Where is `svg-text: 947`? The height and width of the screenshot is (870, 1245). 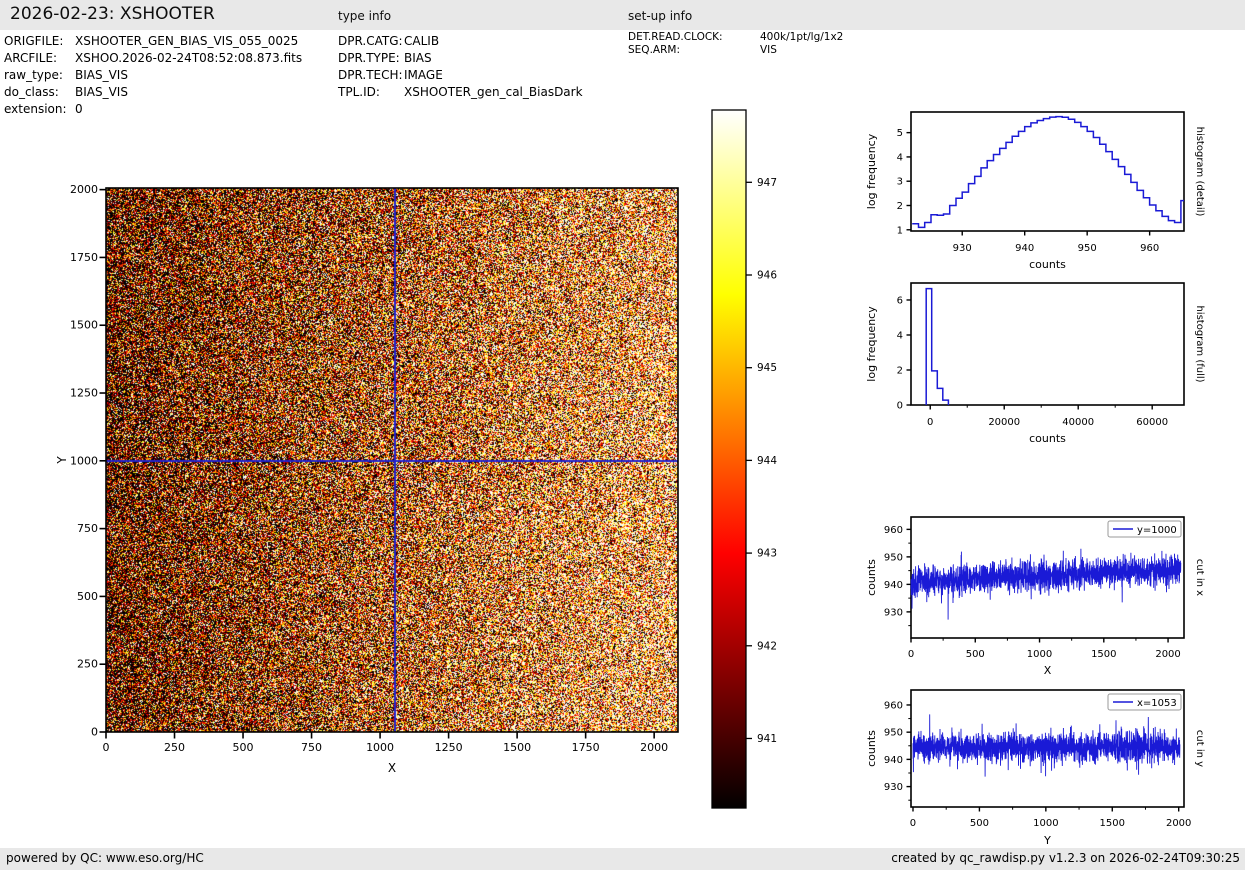 svg-text: 947 is located at coordinates (767, 183).